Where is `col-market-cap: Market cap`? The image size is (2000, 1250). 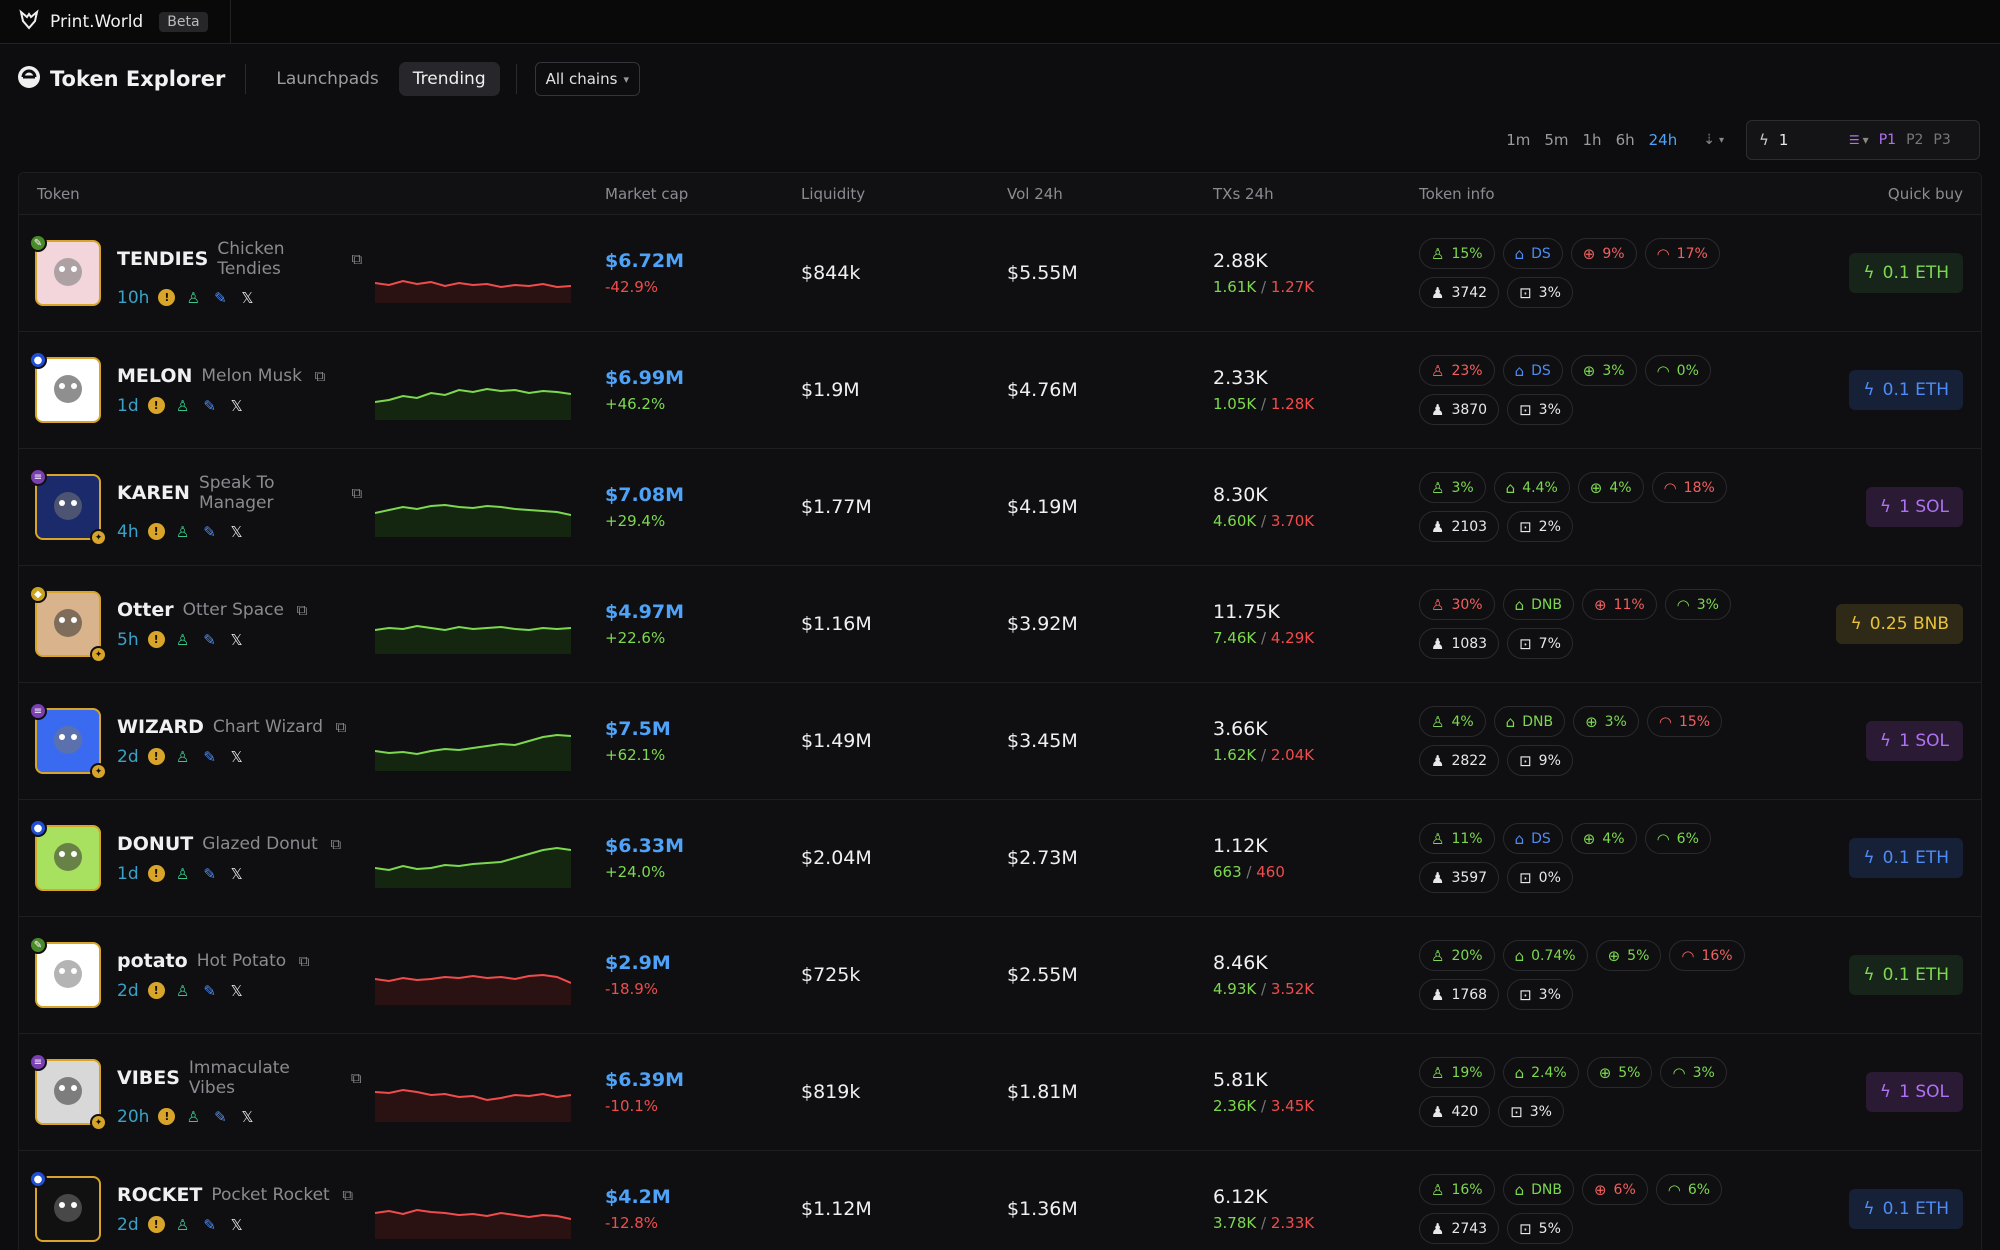 col-market-cap: Market cap is located at coordinates (647, 193).